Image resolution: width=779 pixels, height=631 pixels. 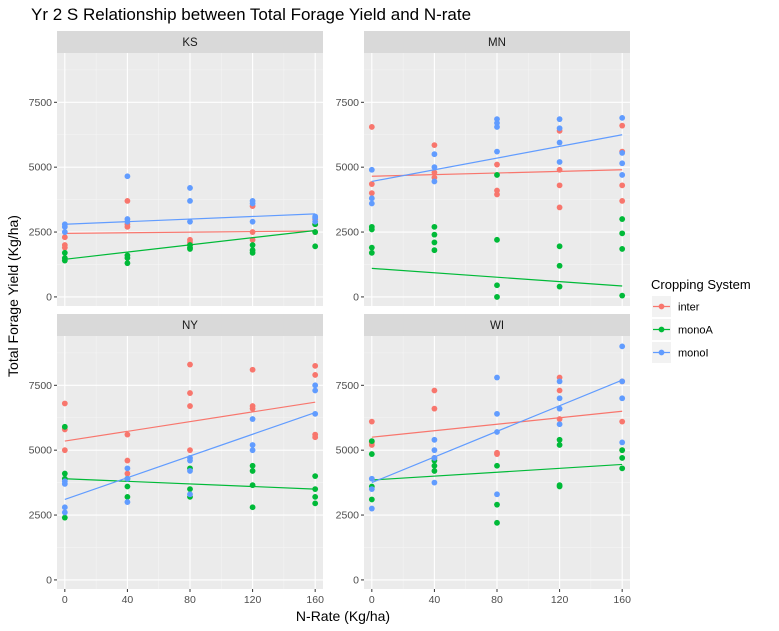 I want to click on facet-label-mn: MN, so click(x=497, y=43).